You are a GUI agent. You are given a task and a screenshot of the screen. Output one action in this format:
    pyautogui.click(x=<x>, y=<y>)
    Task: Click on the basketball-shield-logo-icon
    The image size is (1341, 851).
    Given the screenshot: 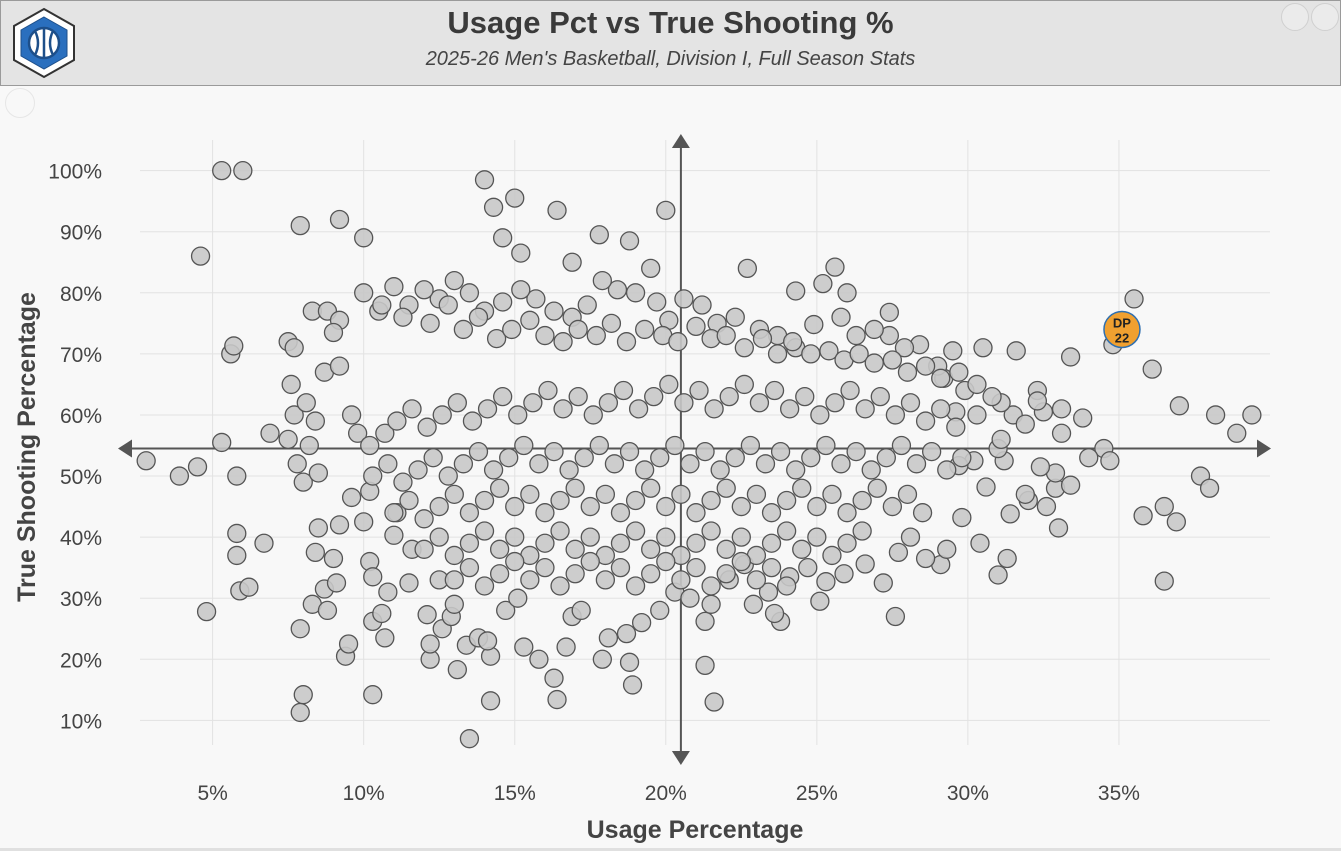 What is the action you would take?
    pyautogui.click(x=44, y=43)
    